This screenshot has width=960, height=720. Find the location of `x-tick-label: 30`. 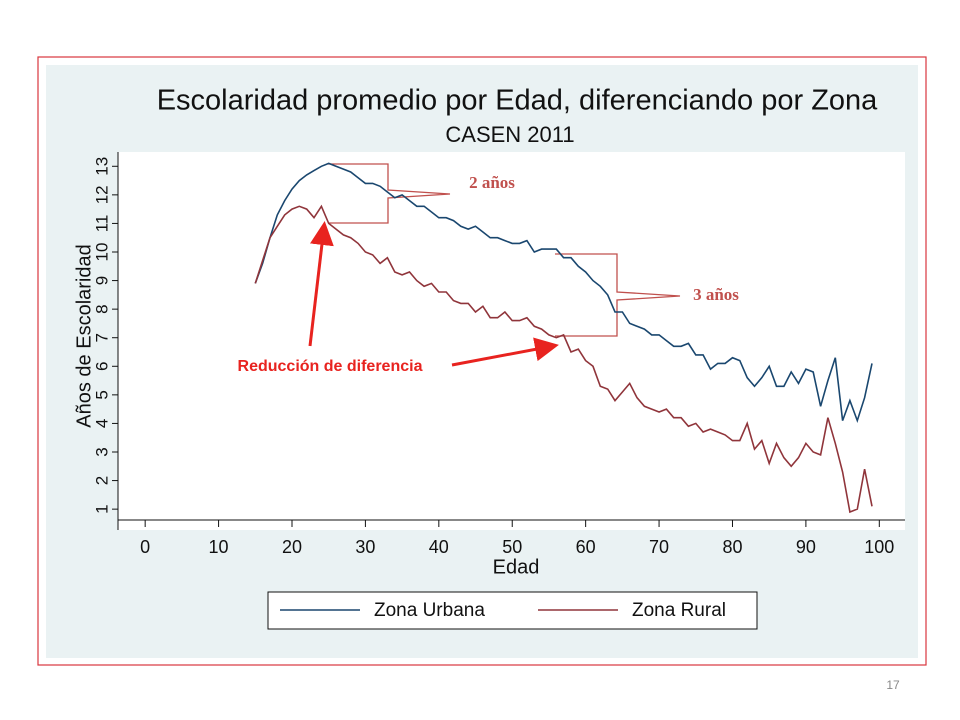

x-tick-label: 30 is located at coordinates (365, 547).